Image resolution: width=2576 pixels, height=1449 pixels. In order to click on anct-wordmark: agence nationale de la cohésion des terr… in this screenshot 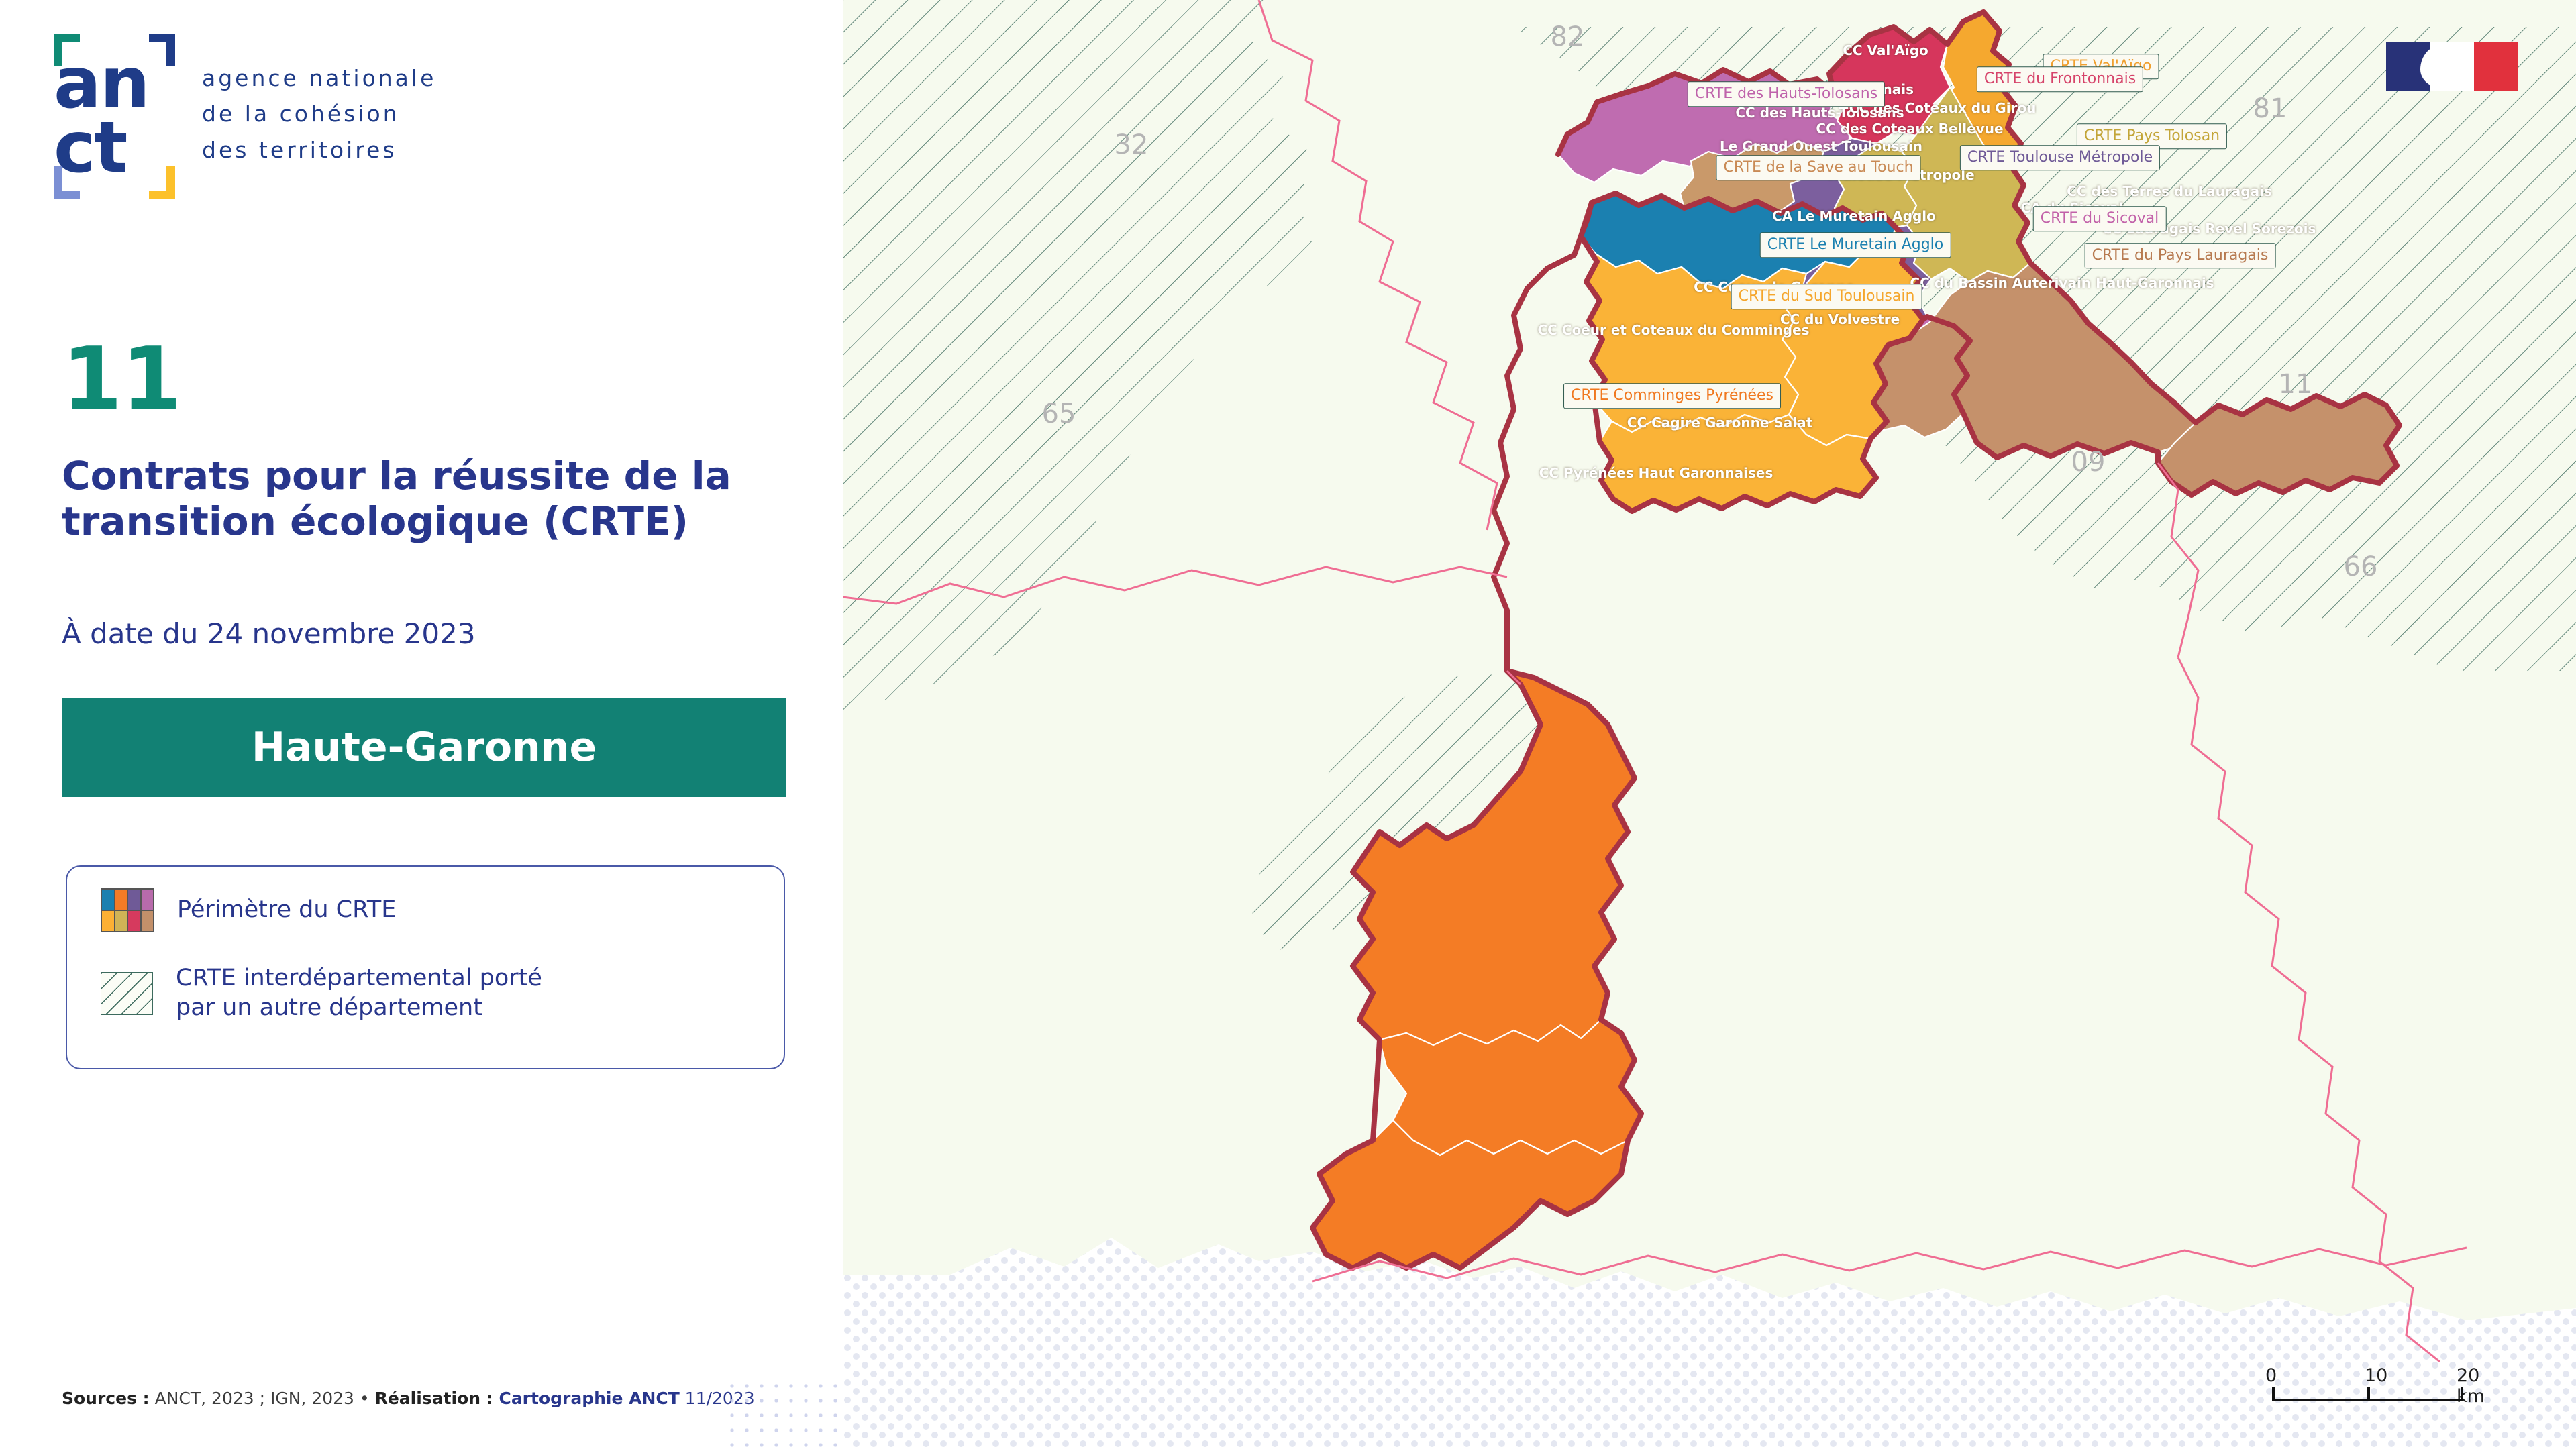, I will do `click(319, 114)`.